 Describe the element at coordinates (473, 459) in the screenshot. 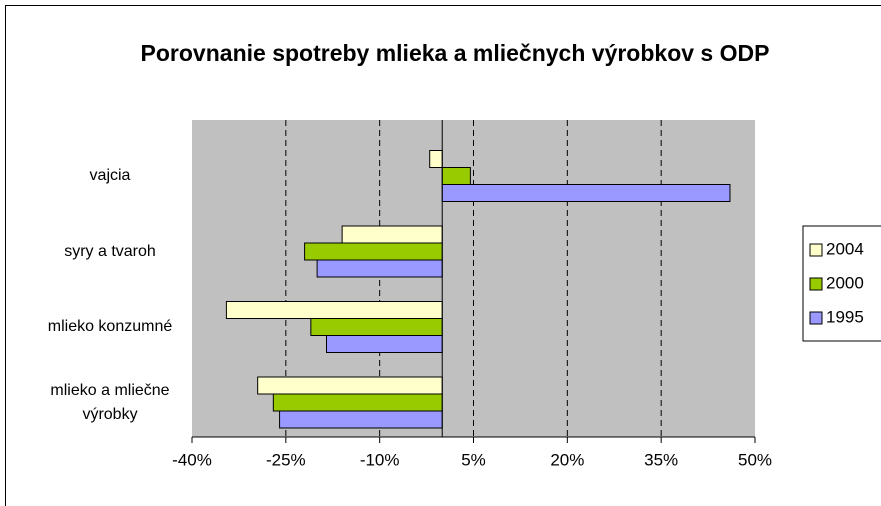

I see `x-tick-label: 5%` at that location.